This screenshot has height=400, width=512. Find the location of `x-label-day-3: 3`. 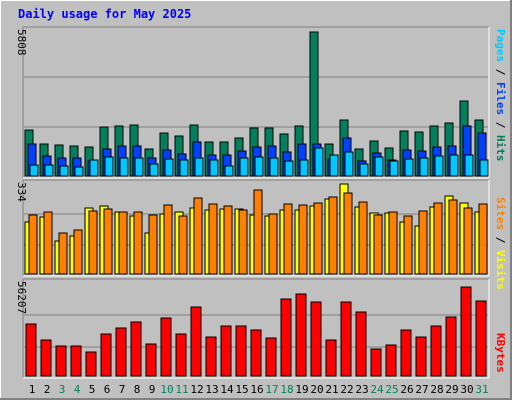

x-label-day-3: 3 is located at coordinates (62, 389).